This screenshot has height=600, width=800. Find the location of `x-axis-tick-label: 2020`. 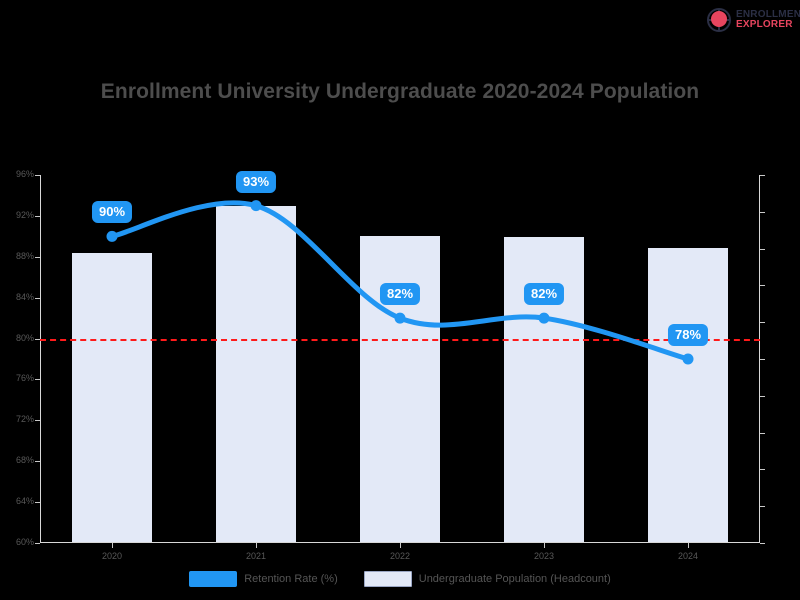

x-axis-tick-label: 2020 is located at coordinates (112, 556).